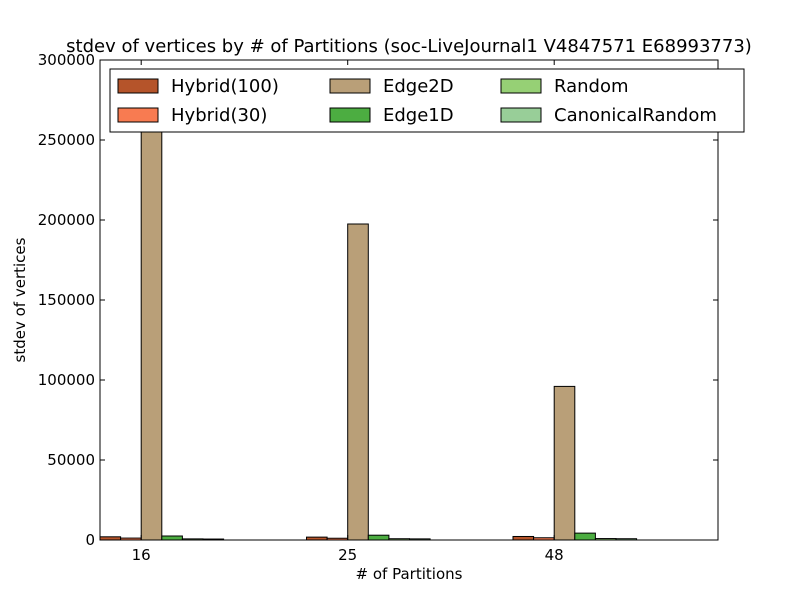  Describe the element at coordinates (521, 115) in the screenshot. I see `legend-swatch-canonicalrandom` at that location.